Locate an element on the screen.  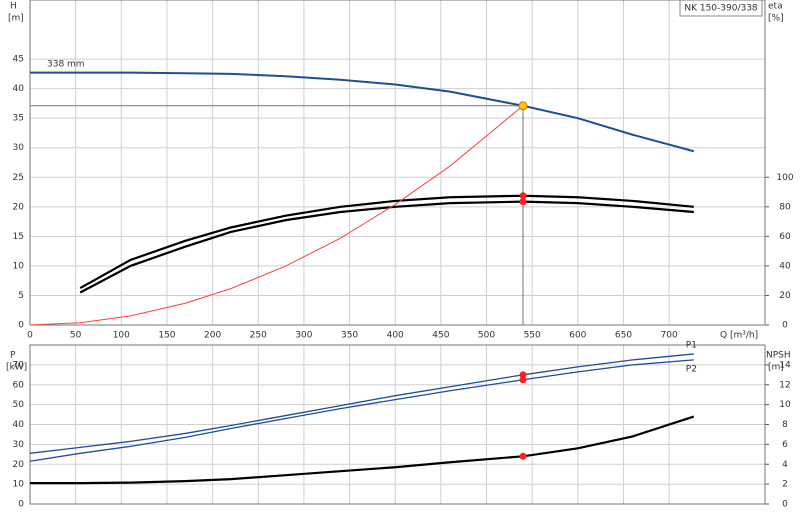
y-unit: [kW] is located at coordinates (16, 368).